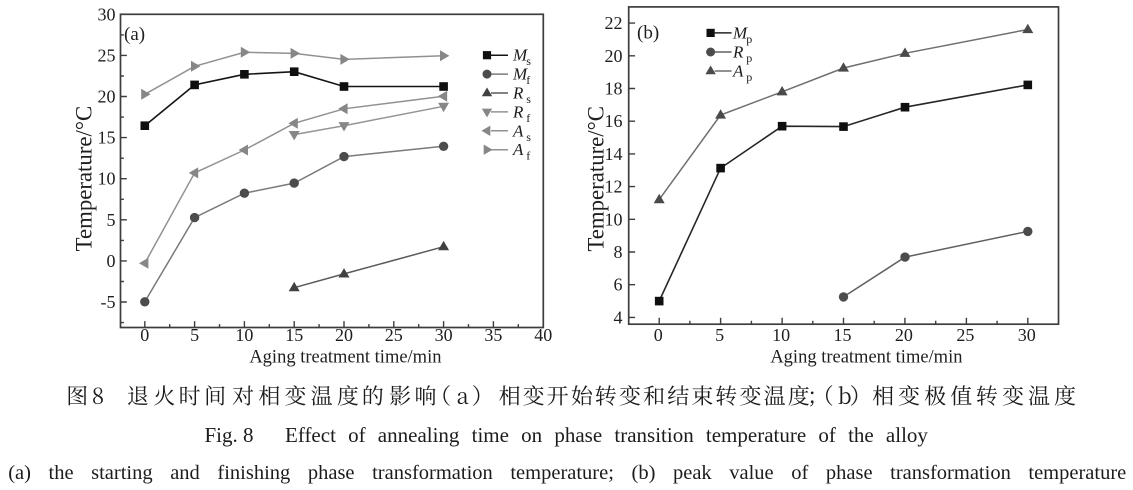 This screenshot has height=490, width=1133. I want to click on svg-text: -5, so click(108, 302).